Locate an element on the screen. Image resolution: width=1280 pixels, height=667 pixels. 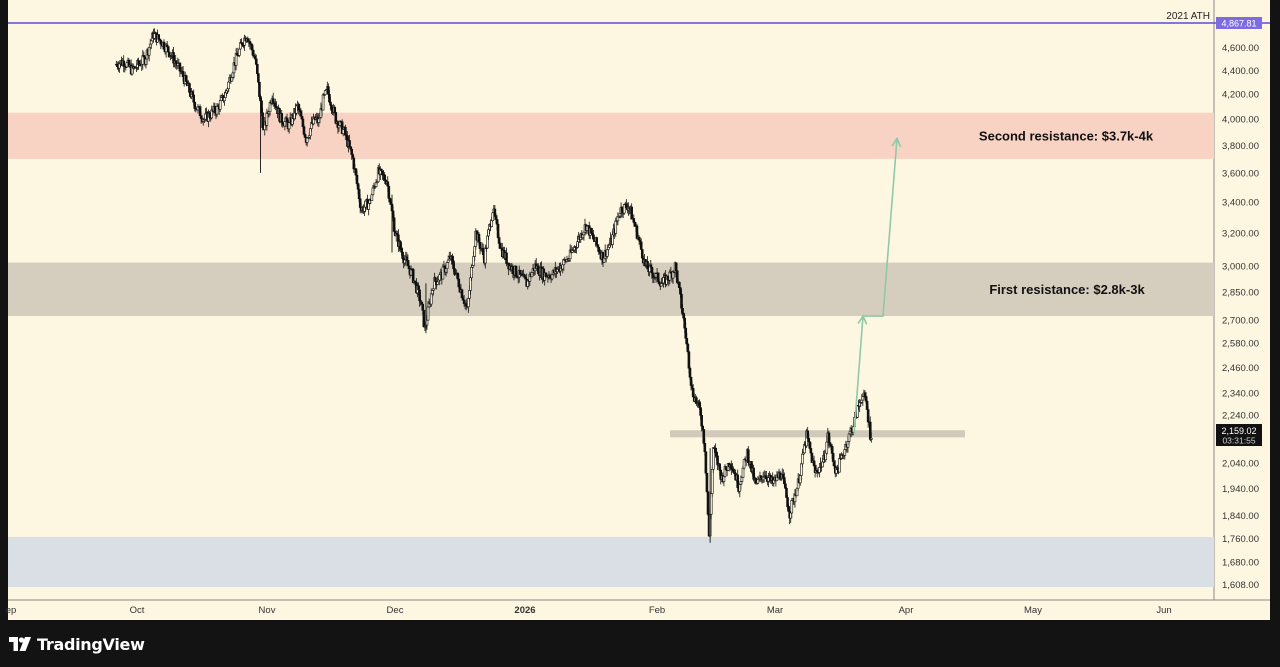
x-tick-label: ep is located at coordinates (11, 610).